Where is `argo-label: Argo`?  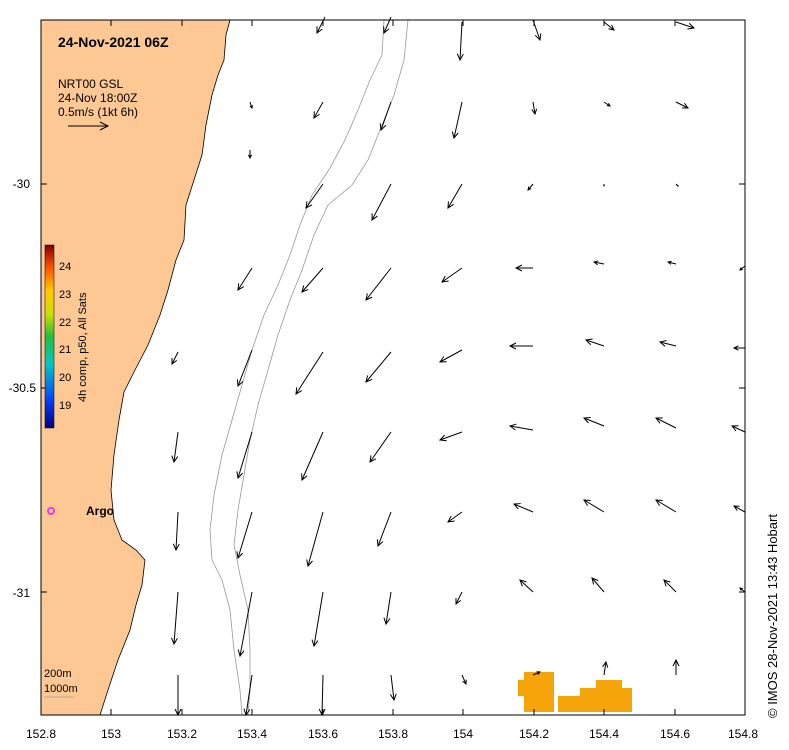
argo-label: Argo is located at coordinates (100, 511).